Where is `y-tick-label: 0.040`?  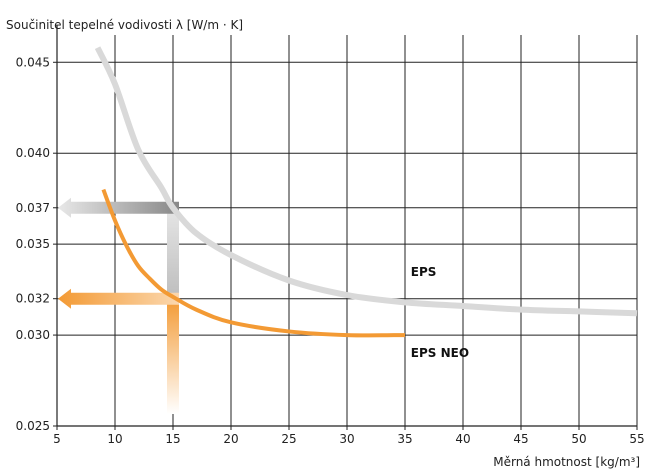 y-tick-label: 0.040 is located at coordinates (33, 153).